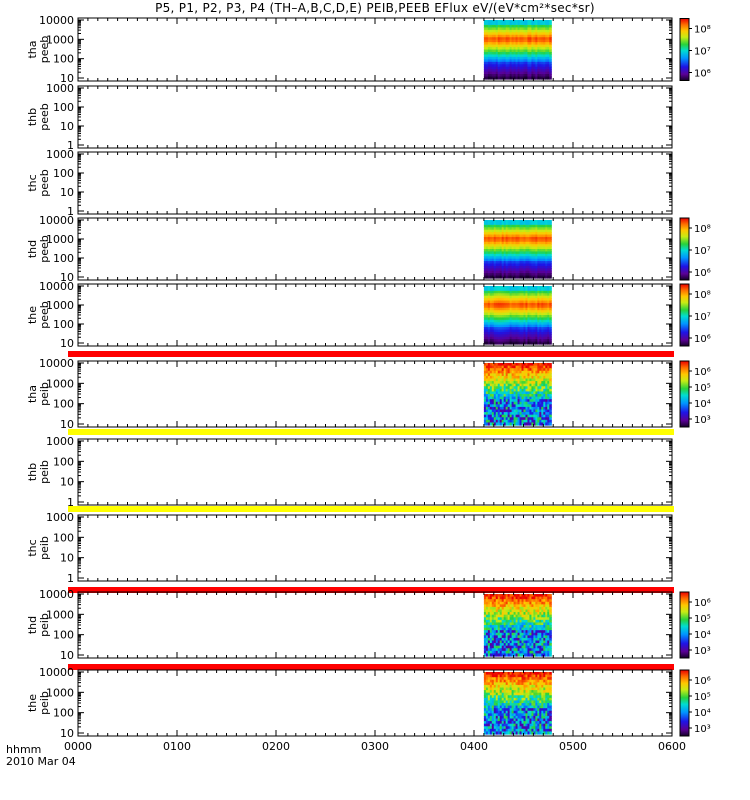 The width and height of the screenshot is (750, 800). What do you see at coordinates (702, 229) in the screenshot?
I see `colorbar-label: 10⁸` at bounding box center [702, 229].